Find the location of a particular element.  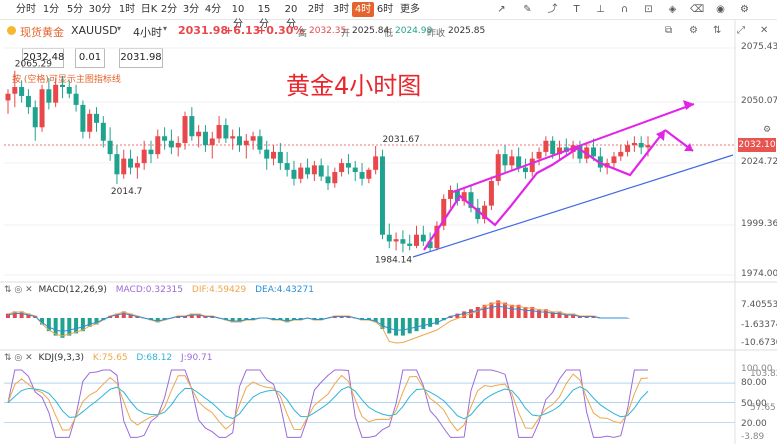

period-dropdown-icon: ▾ is located at coordinates (165, 28).